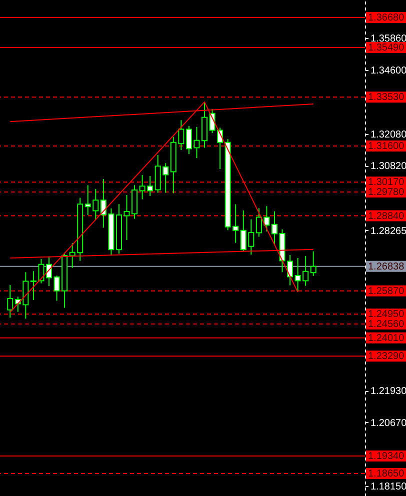 The width and height of the screenshot is (406, 496). Describe the element at coordinates (388, 487) in the screenshot. I see `y-tick-label: 1.18150` at that location.